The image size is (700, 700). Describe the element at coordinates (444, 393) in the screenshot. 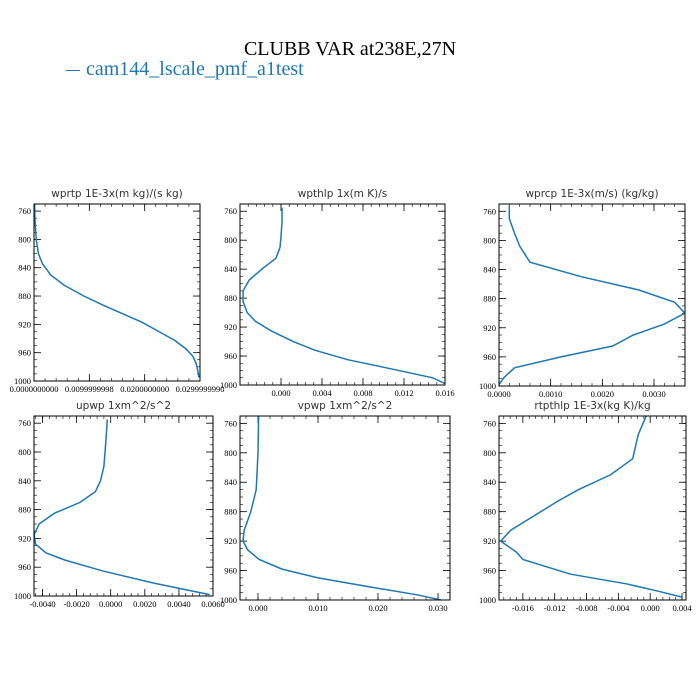

I see `x-tick-label: 0.016` at that location.